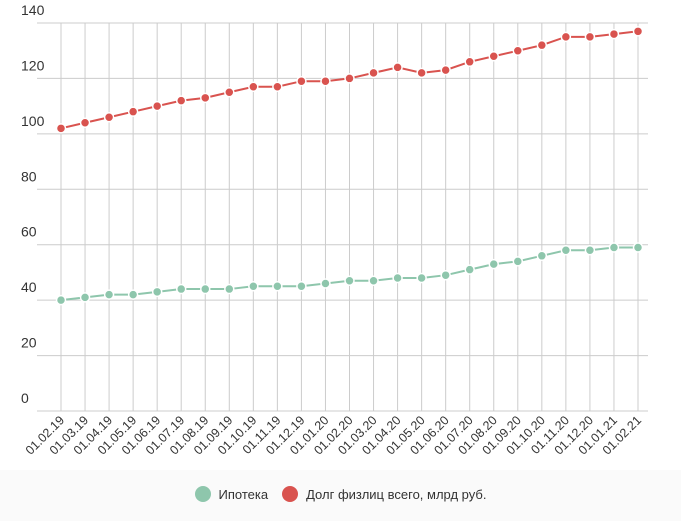  I want to click on legend: Ипотека Долг физлиц всего, млрд руб., so click(340, 494).